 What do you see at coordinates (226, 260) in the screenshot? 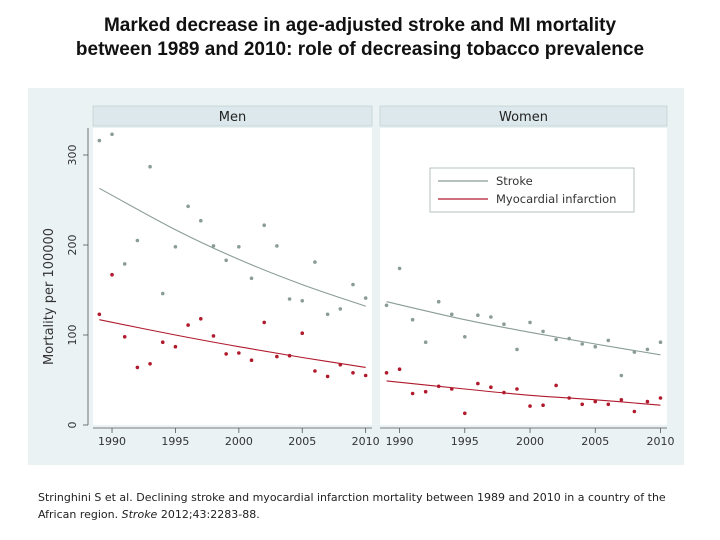
I see `data-point-men-stroke-1999` at bounding box center [226, 260].